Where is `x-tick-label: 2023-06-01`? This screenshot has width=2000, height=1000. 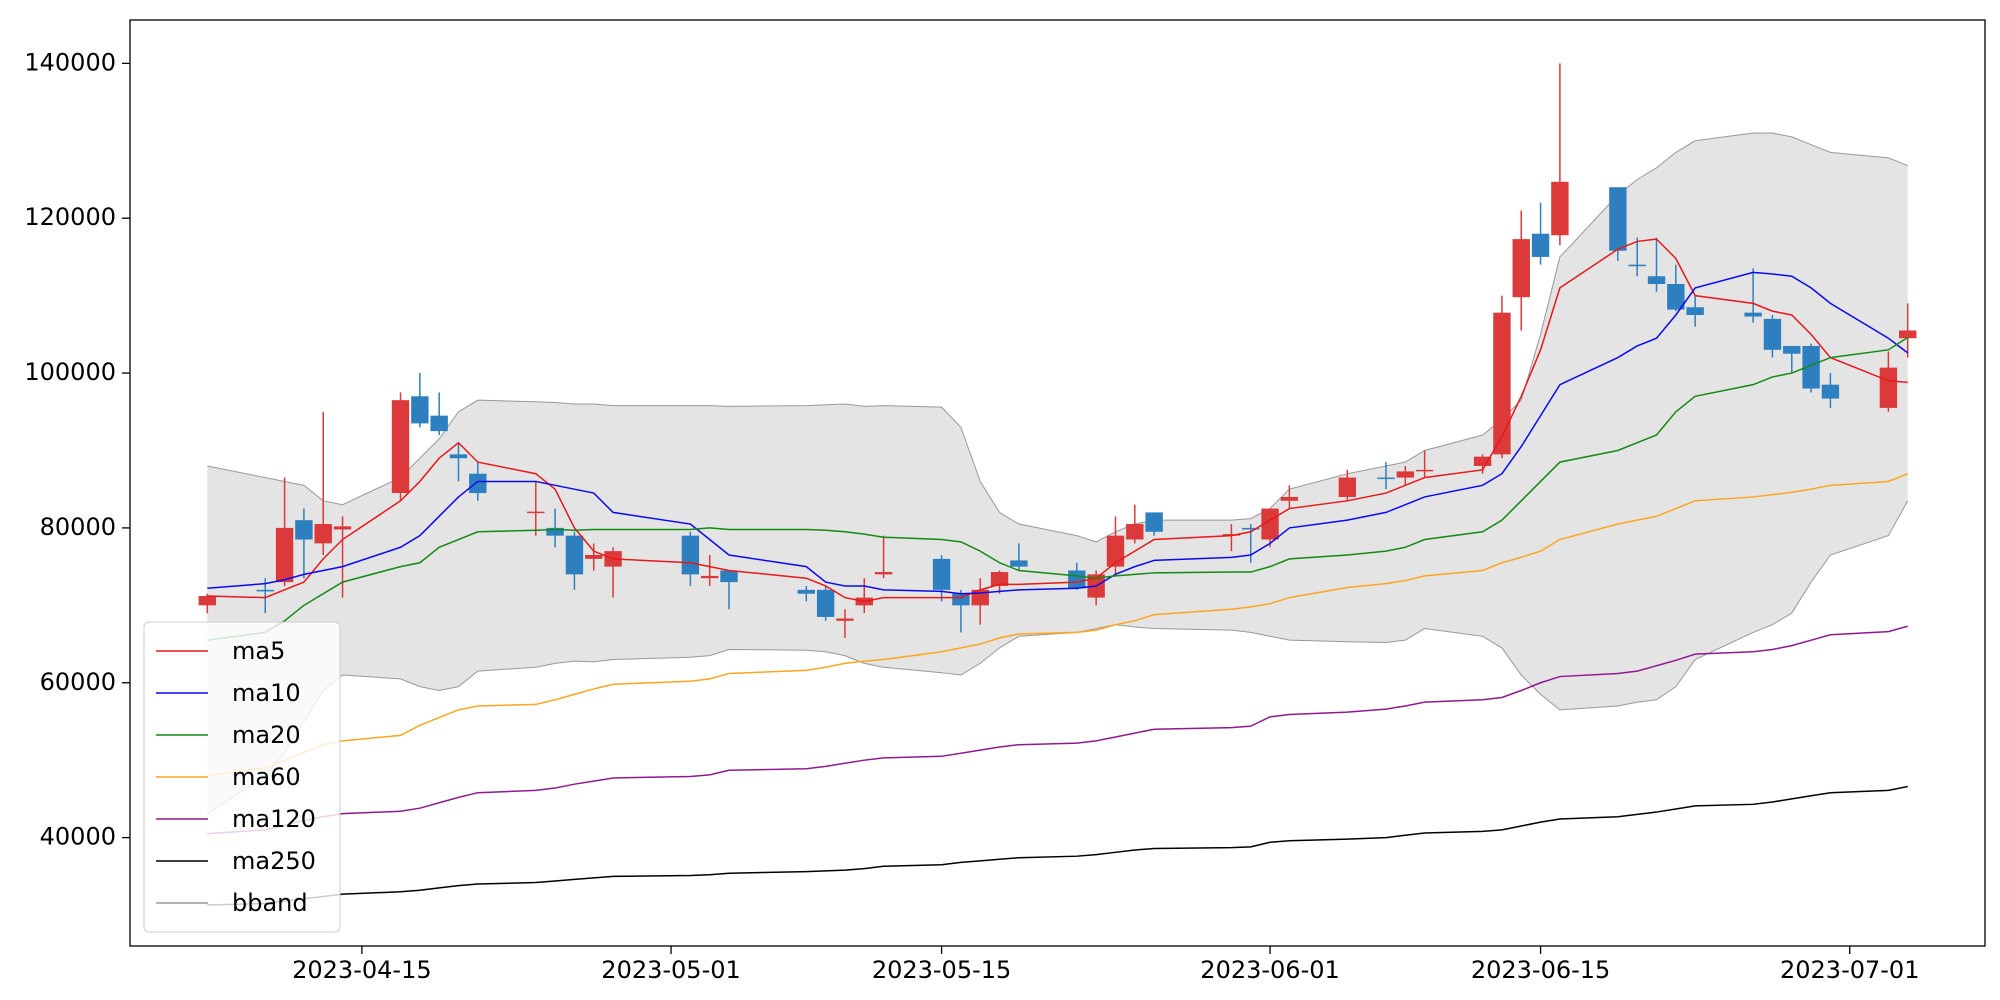
x-tick-label: 2023-06-01 is located at coordinates (1269, 970).